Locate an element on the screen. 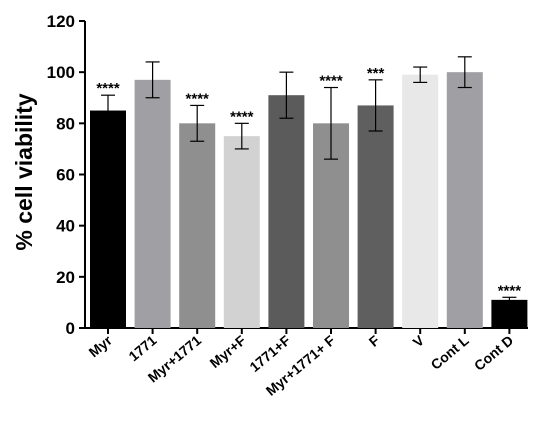  category-label: F is located at coordinates (374, 341).